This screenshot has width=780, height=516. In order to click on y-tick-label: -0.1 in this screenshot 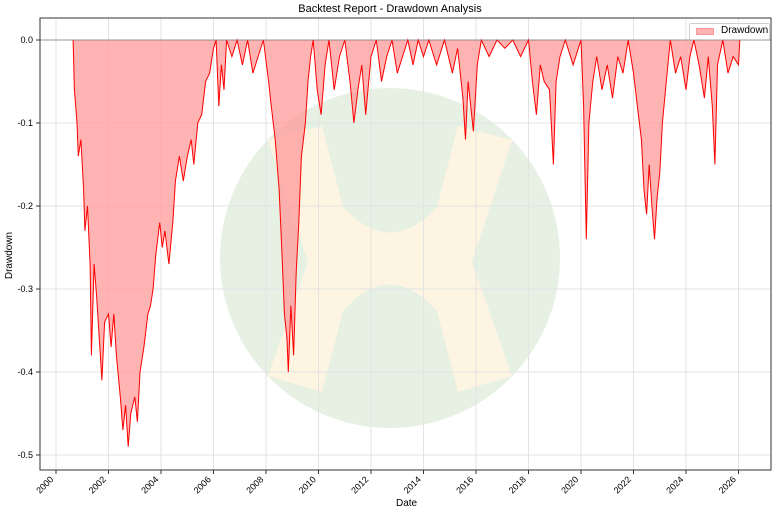, I will do `click(25, 123)`.